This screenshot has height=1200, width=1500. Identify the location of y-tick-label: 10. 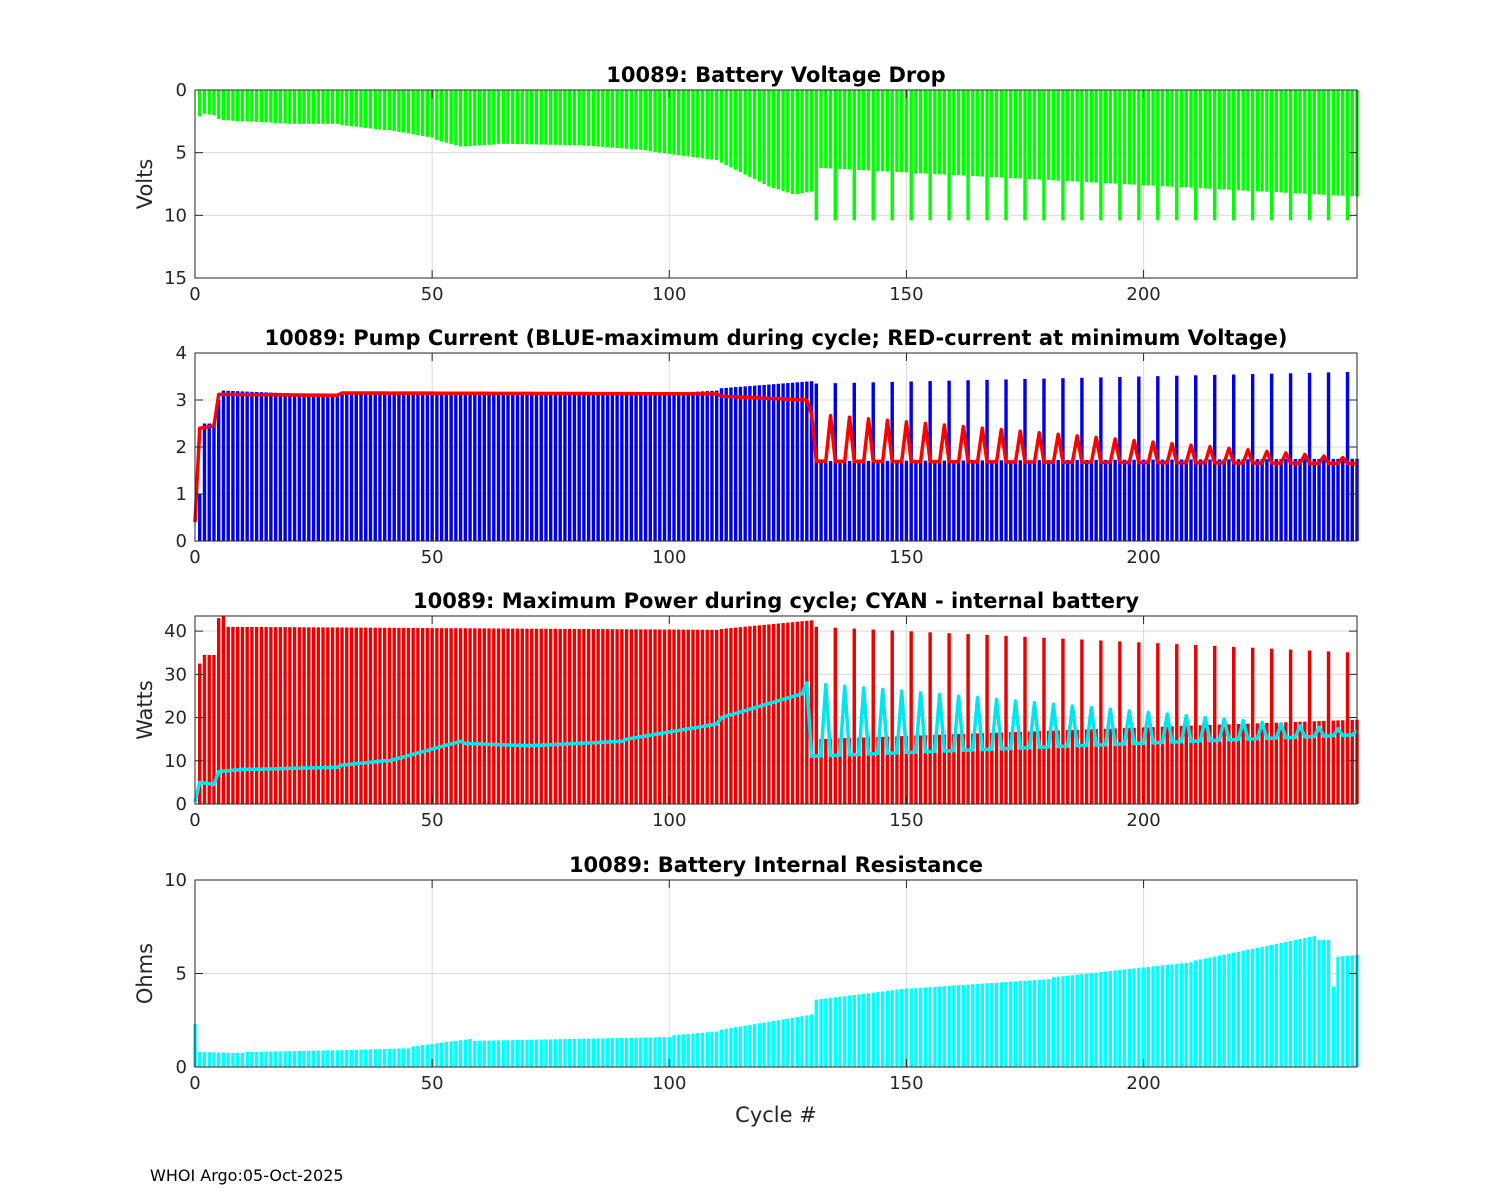
(175, 880).